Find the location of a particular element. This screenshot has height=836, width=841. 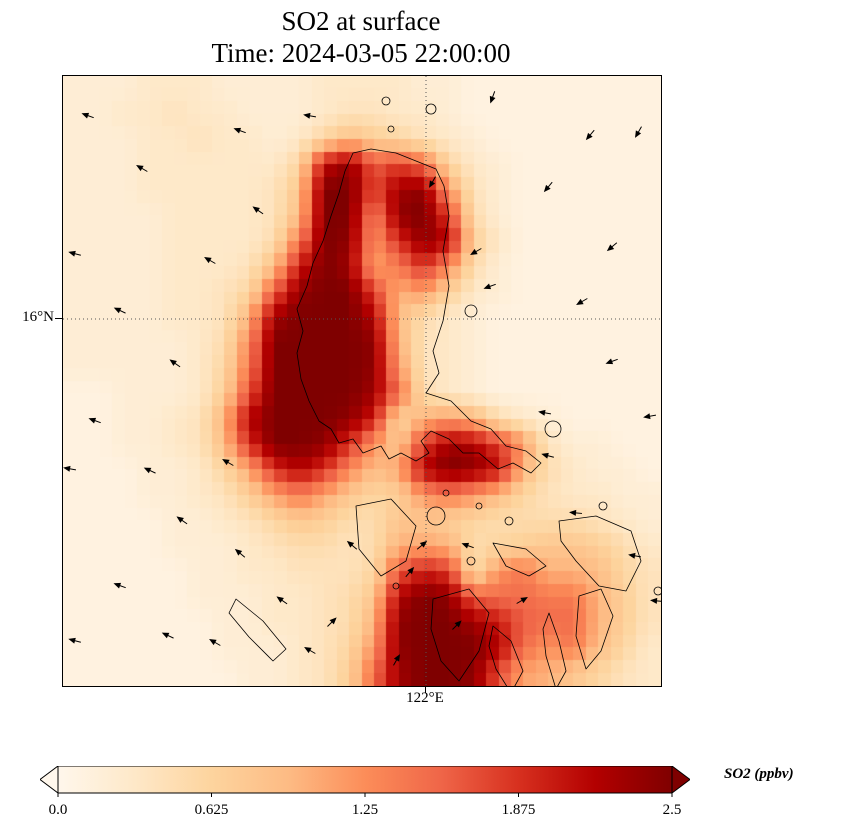

chart-subtitle: Time: 2024-03-05 22:00:00 is located at coordinates (361, 53).